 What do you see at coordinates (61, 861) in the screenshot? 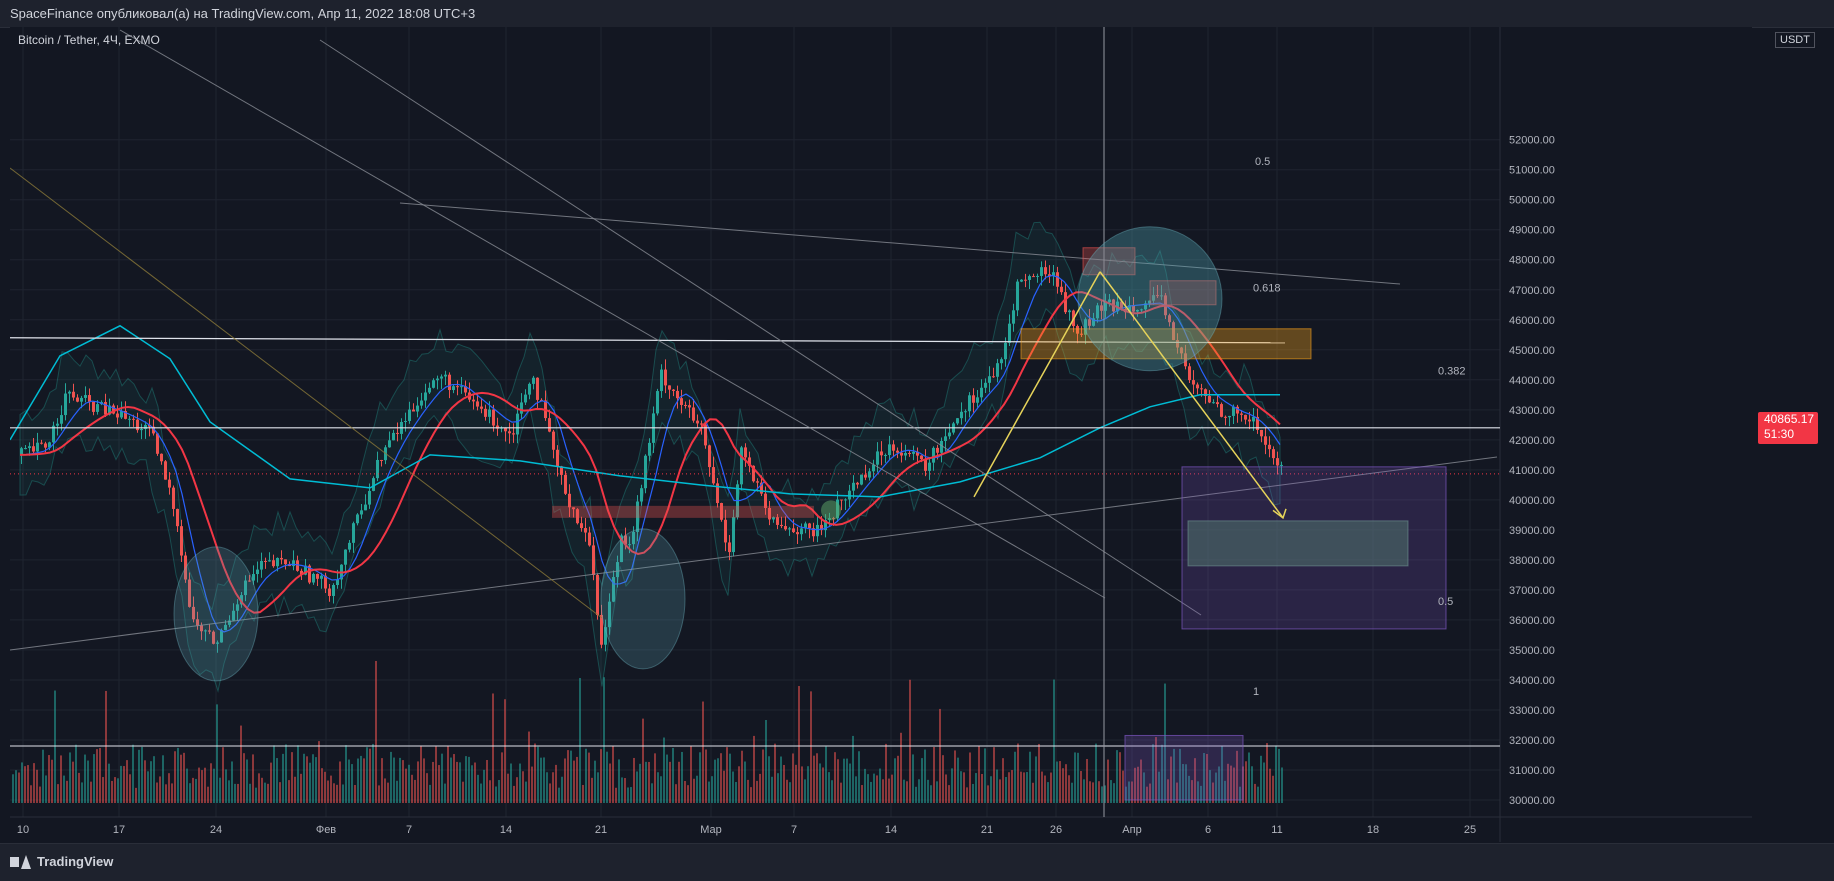
I see `tradingview-logo: TradingView` at bounding box center [61, 861].